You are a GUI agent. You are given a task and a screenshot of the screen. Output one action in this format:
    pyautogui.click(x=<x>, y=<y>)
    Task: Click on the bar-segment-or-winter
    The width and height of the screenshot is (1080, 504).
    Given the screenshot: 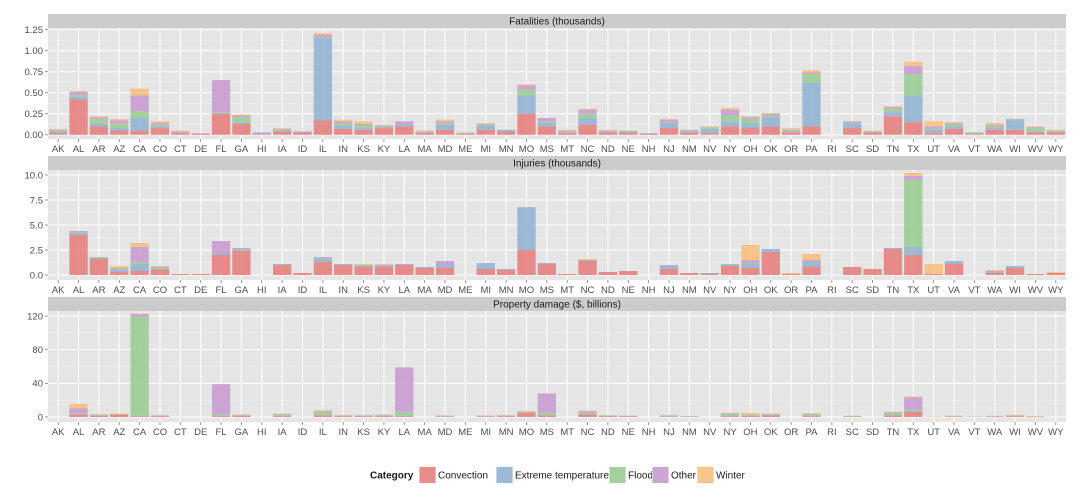 What is the action you would take?
    pyautogui.click(x=791, y=129)
    